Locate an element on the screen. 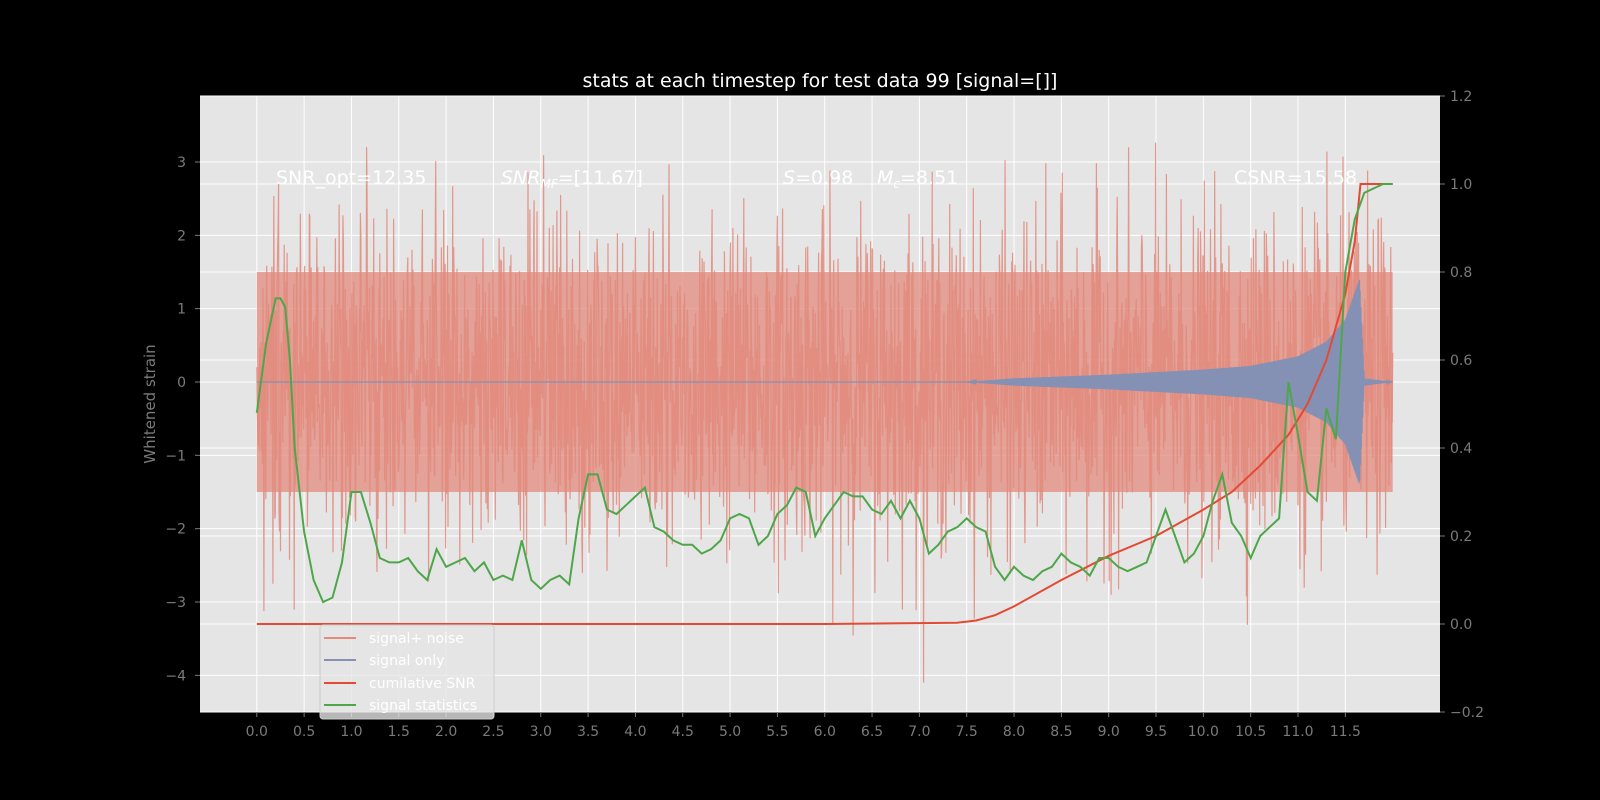  snr-mf-subscript: MF is located at coordinates (549, 184).